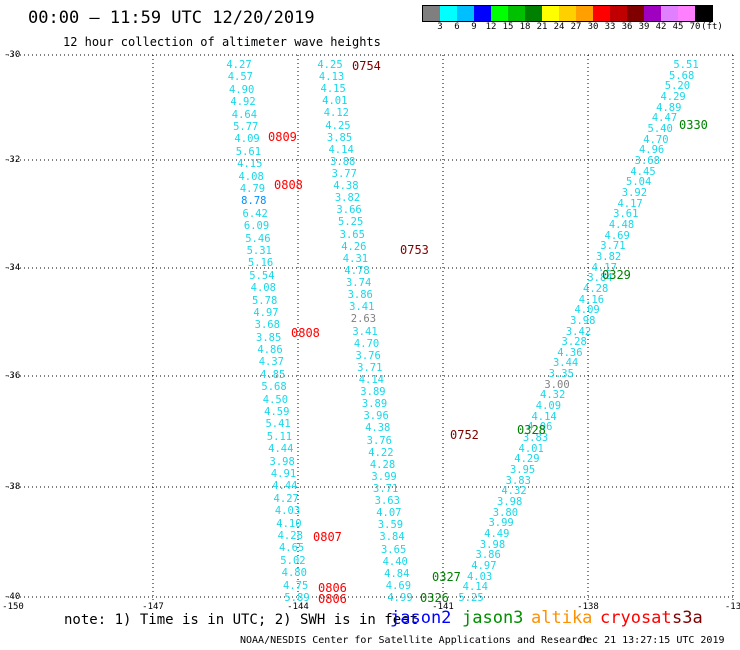 This screenshot has width=740, height=650. Describe the element at coordinates (652, 640) in the screenshot. I see `footer-generated-time: Dec 21 13:27:15 UTC 2019` at that location.